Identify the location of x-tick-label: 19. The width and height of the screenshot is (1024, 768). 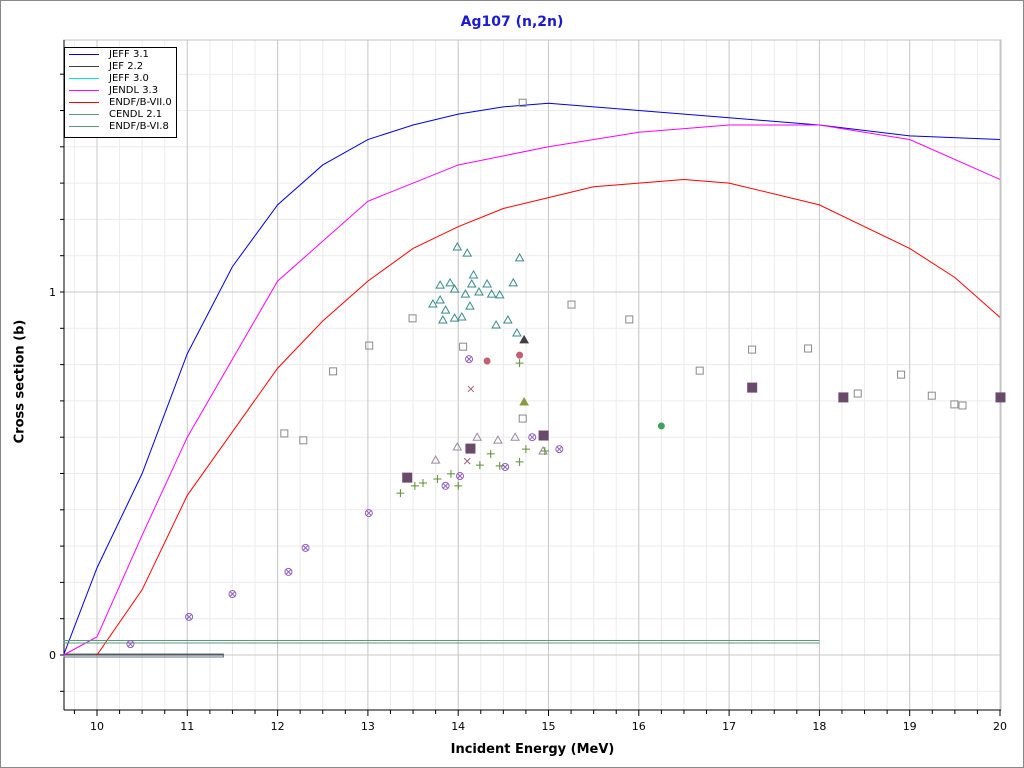
(910, 726).